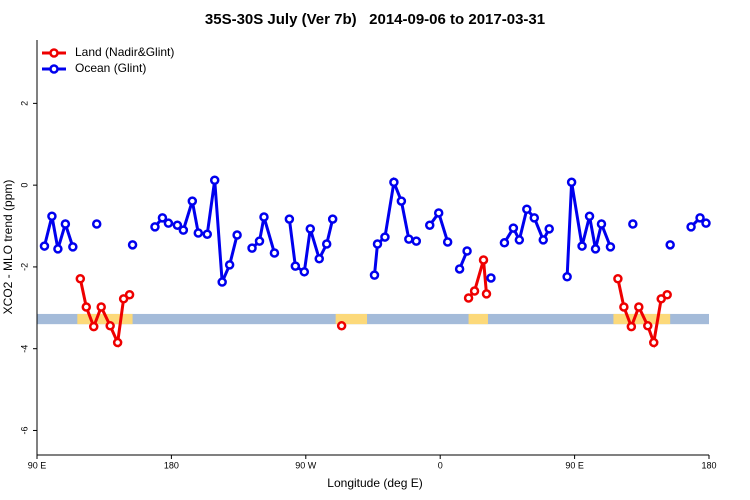 The height and width of the screenshot is (500, 750). I want to click on y-tick-label: 0, so click(24, 185).